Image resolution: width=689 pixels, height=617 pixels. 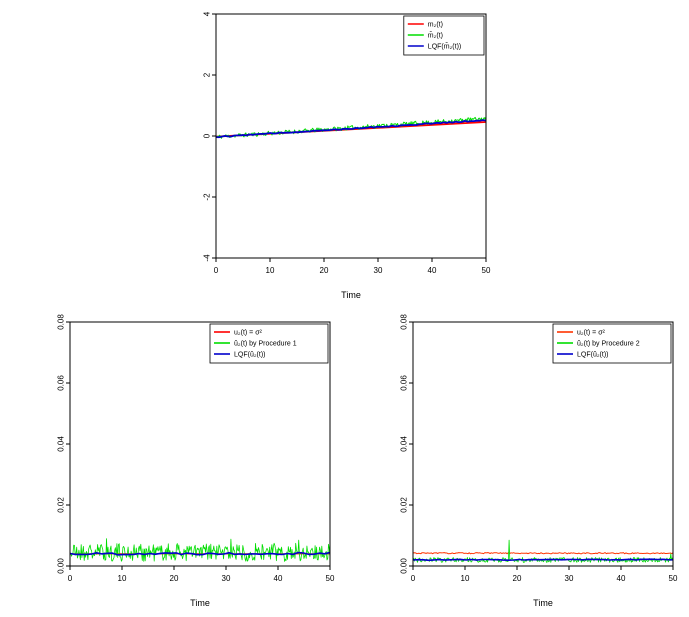 What do you see at coordinates (608, 344) in the screenshot?
I see `legend-label: û₂(t) by Procedure 2` at bounding box center [608, 344].